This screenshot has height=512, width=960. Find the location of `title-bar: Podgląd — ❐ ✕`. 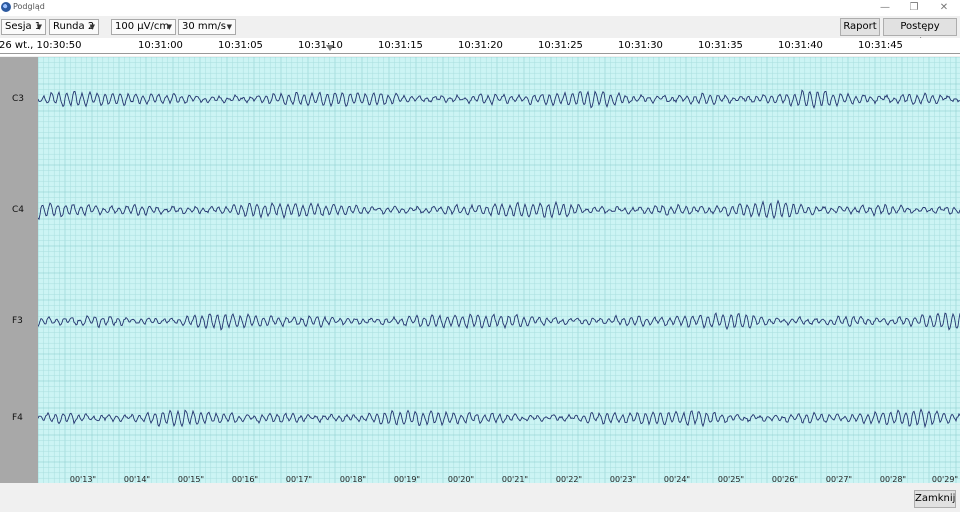

title-bar: Podgląd — ❐ ✕ is located at coordinates (480, 8).